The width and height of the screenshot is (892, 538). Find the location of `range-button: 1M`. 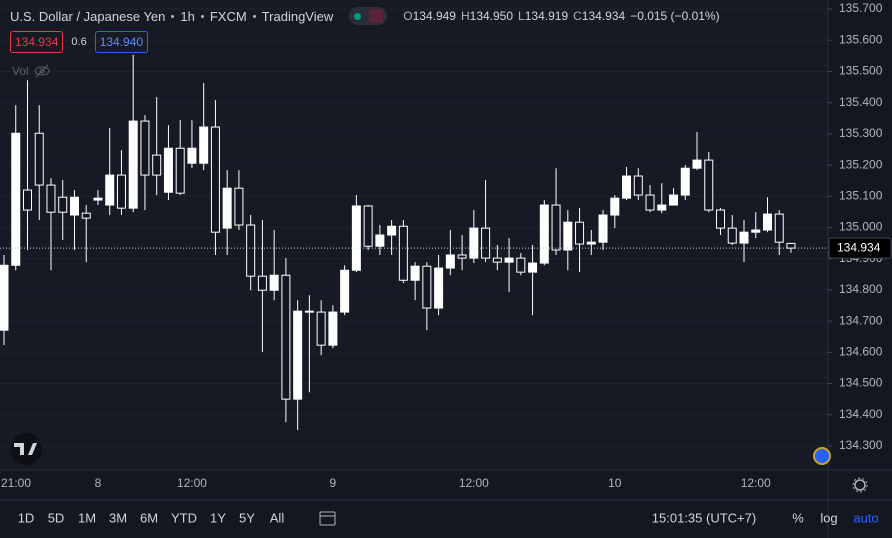

range-button: 1M is located at coordinates (87, 517).